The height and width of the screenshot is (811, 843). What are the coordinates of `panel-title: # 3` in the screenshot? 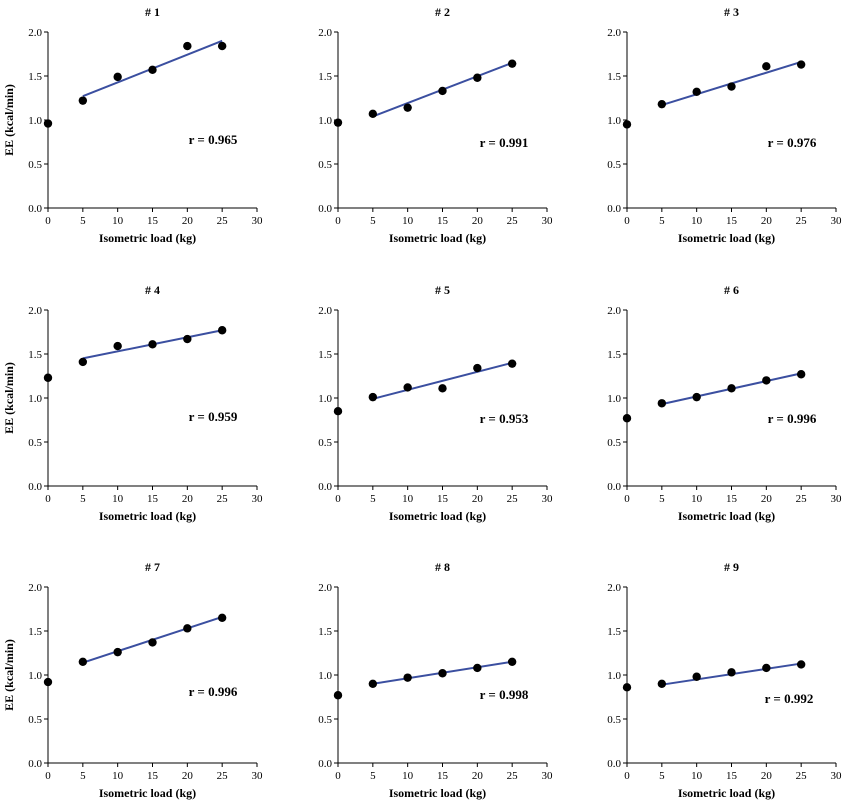 It's located at (731, 12).